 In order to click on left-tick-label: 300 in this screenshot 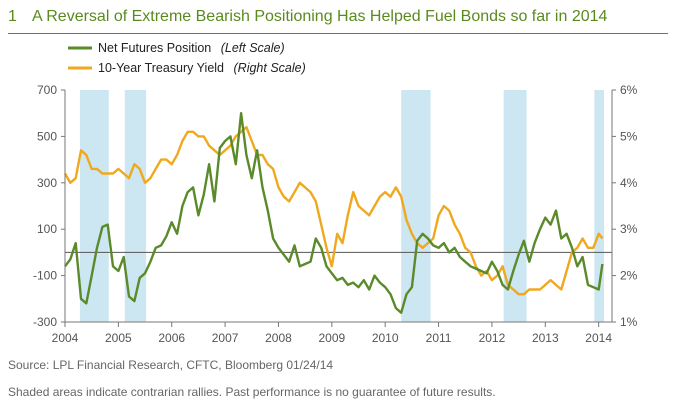, I will do `click(47, 183)`.